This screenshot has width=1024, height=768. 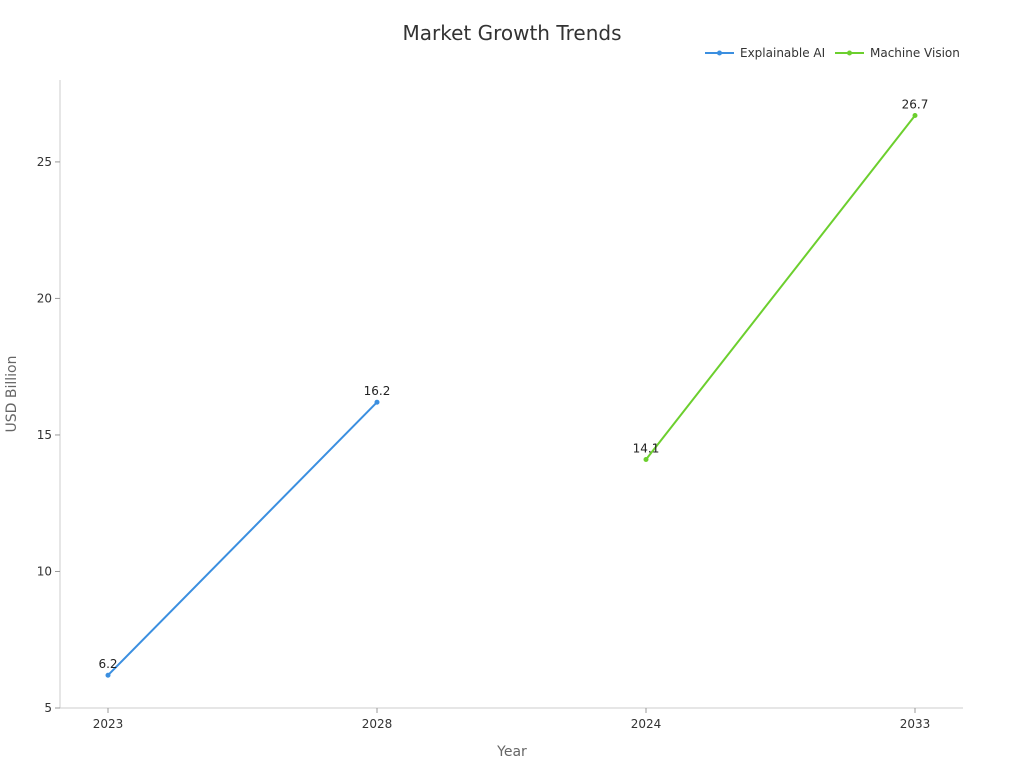 I want to click on data-label-machine-vision: 14.1, so click(x=646, y=449).